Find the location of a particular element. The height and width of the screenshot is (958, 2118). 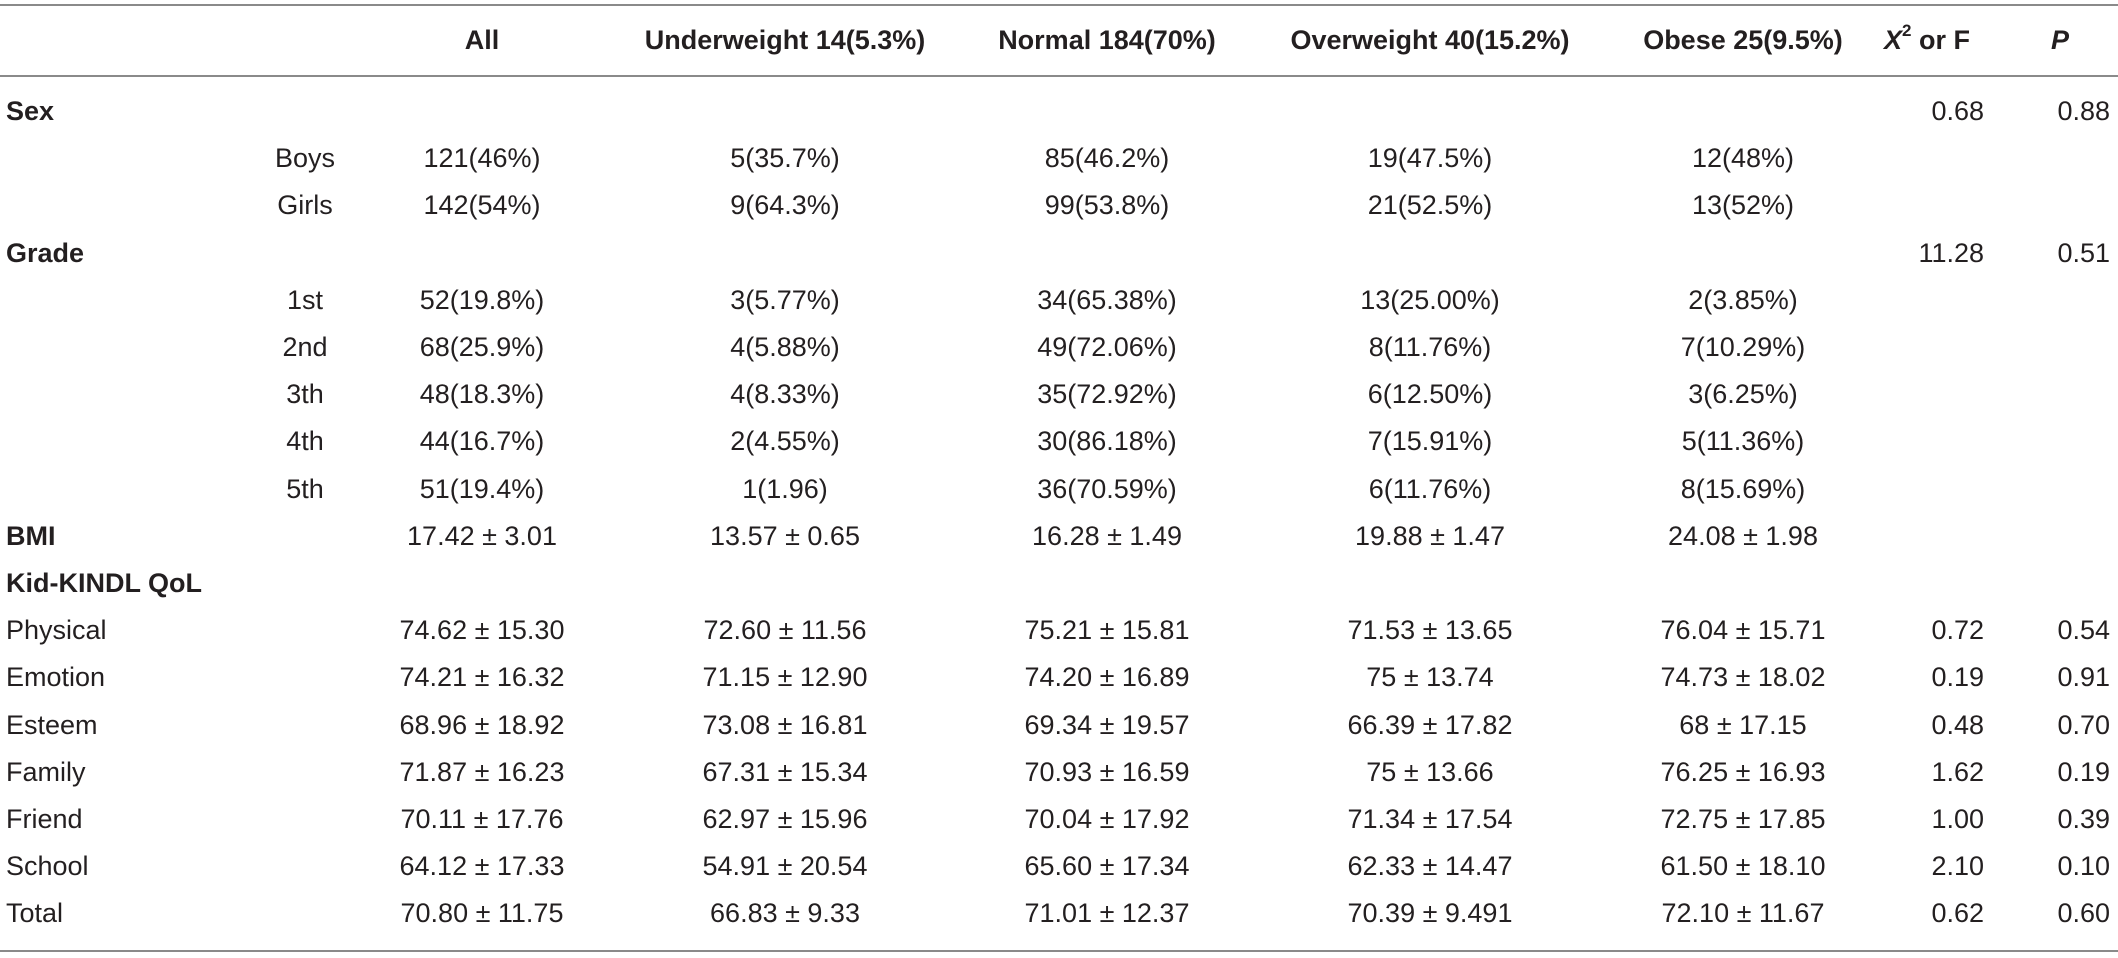

obese-value: 5(11.36%) is located at coordinates (1743, 441).